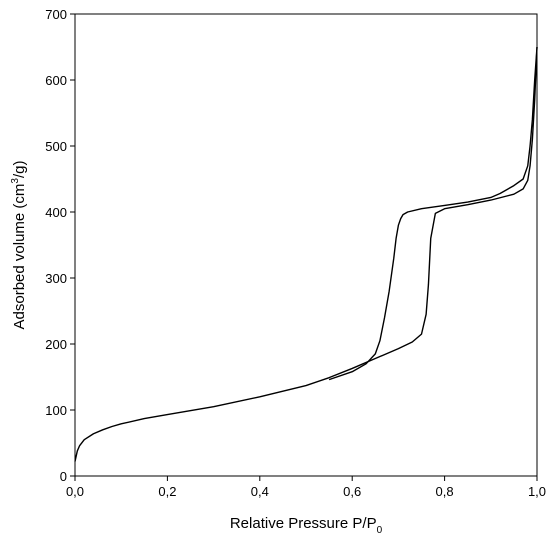  I want to click on y-tick-label: 0, so click(63, 476).